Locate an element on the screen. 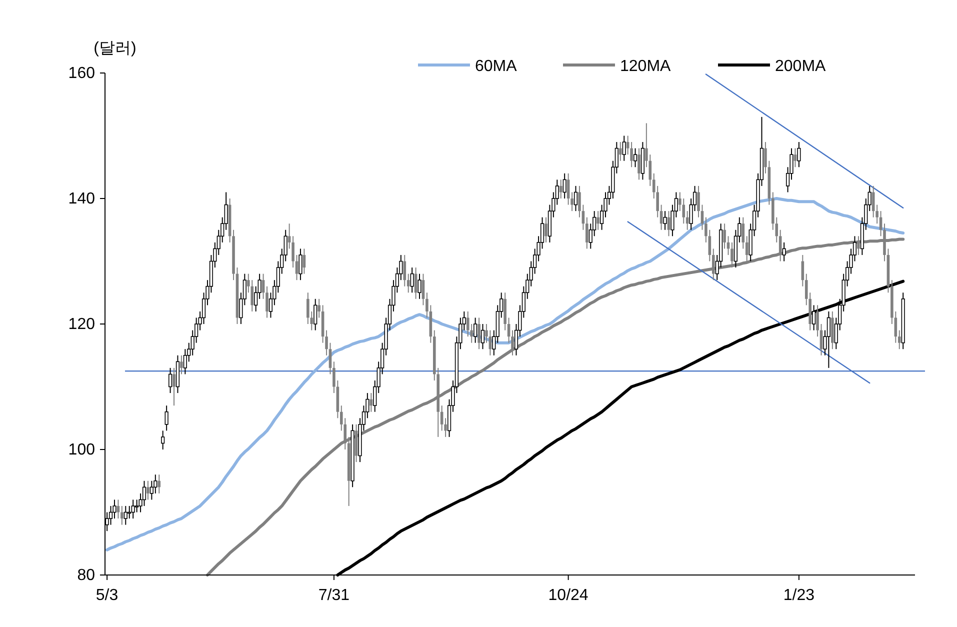 The width and height of the screenshot is (957, 627). legend-label: 60MA is located at coordinates (496, 66).